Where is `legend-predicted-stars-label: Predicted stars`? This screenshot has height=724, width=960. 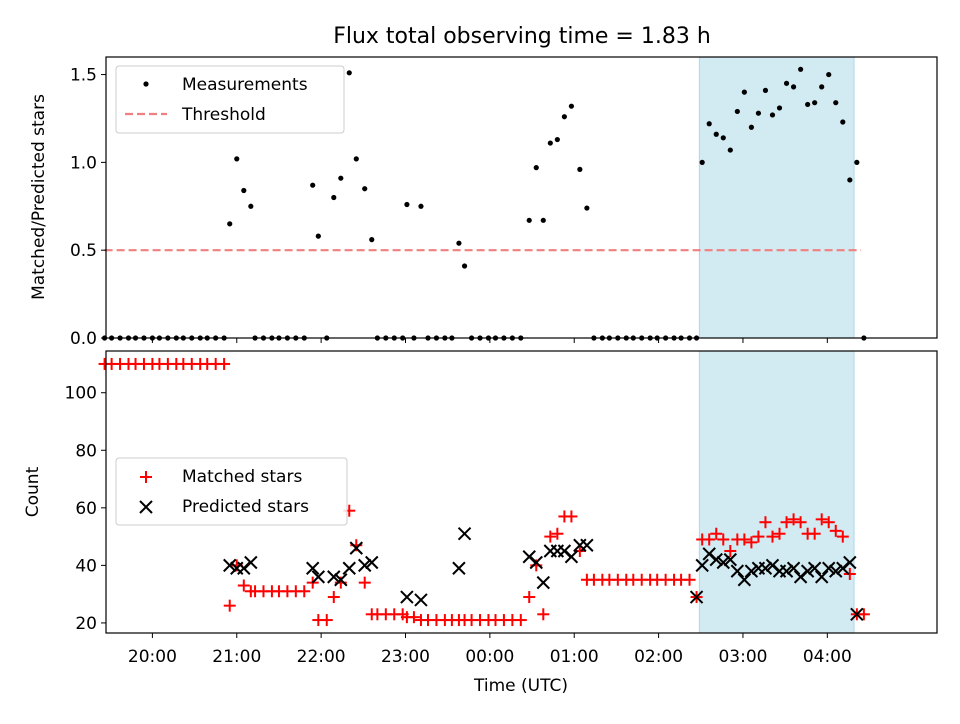
legend-predicted-stars-label: Predicted stars is located at coordinates (245, 507).